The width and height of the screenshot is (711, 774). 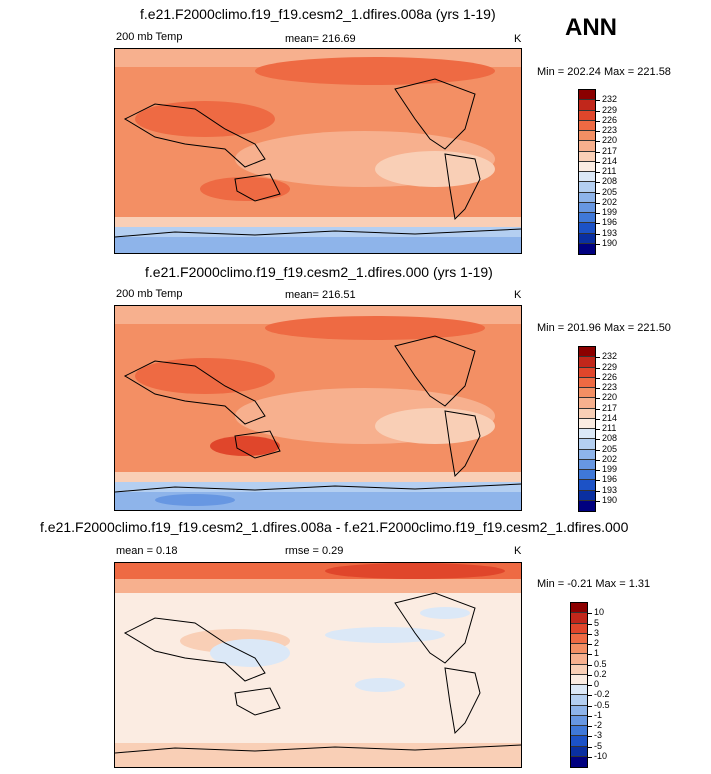 I want to click on panel-1-colorbar, so click(x=587, y=172).